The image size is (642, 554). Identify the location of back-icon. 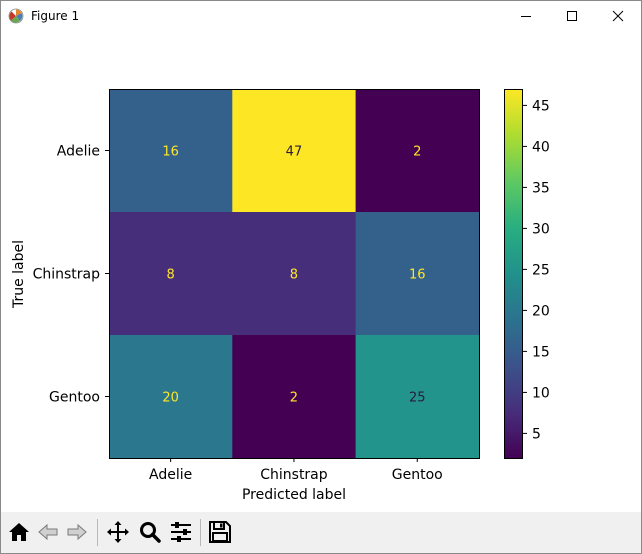
(48, 532).